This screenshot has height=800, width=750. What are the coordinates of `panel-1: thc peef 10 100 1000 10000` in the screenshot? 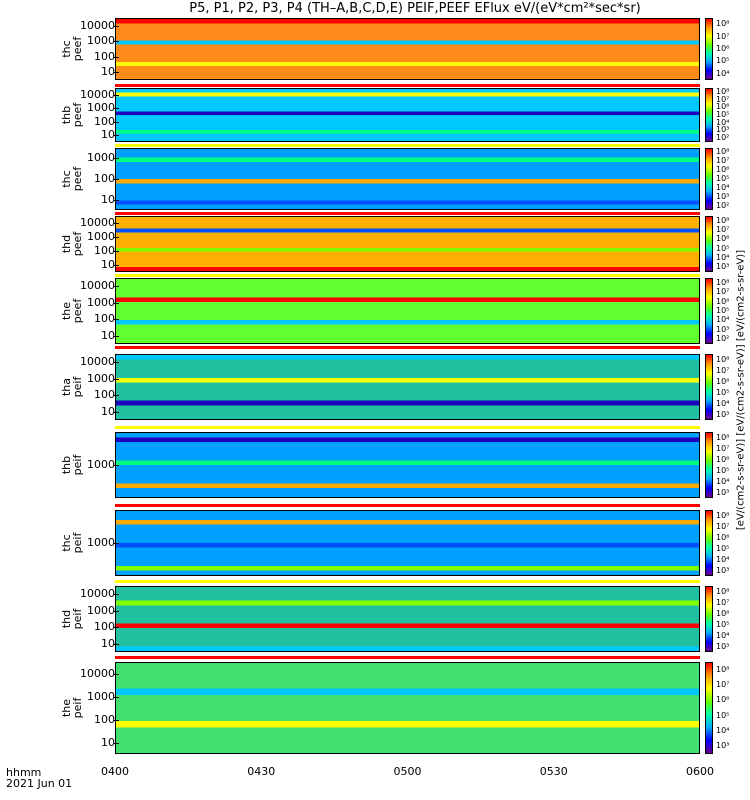 It's located at (380, 49).